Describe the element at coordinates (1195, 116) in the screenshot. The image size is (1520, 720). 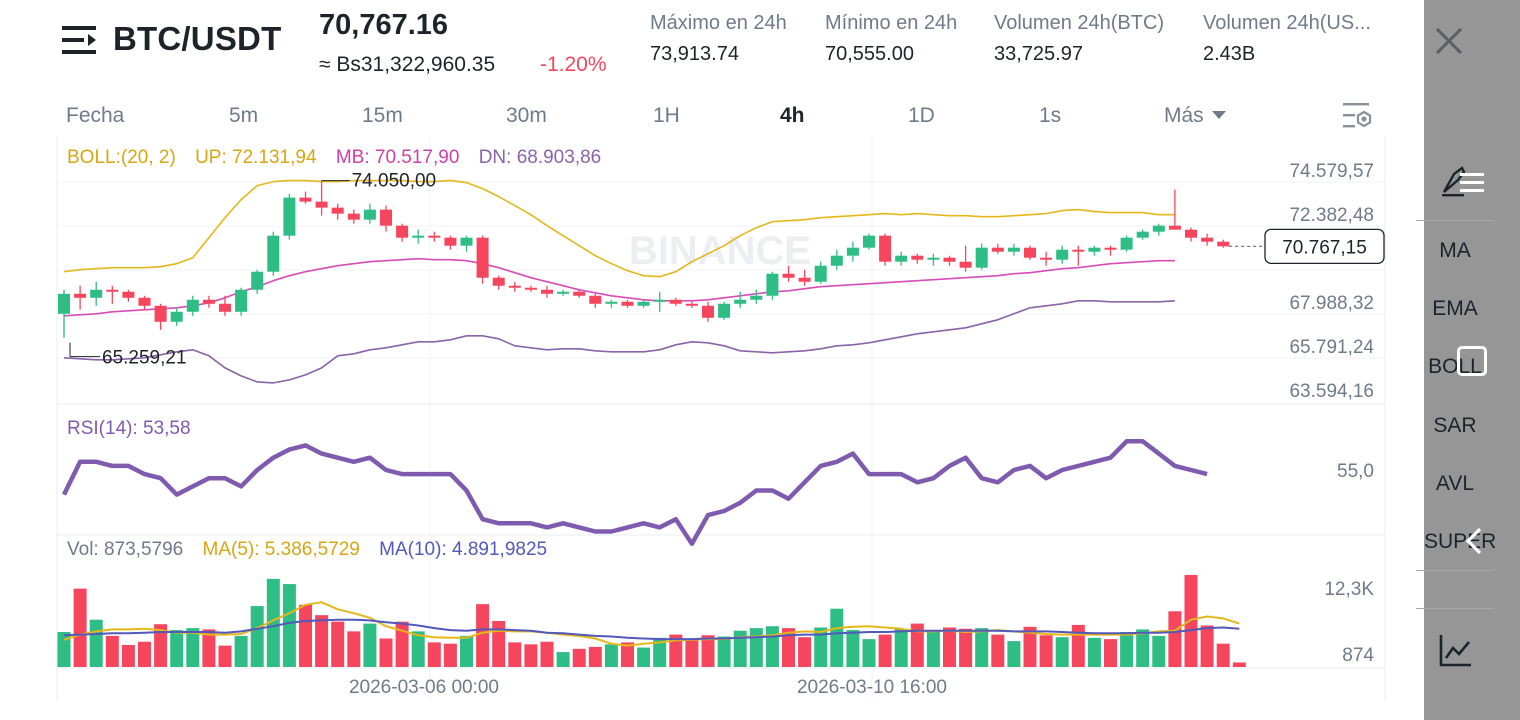
I see `tab-more: Más` at that location.